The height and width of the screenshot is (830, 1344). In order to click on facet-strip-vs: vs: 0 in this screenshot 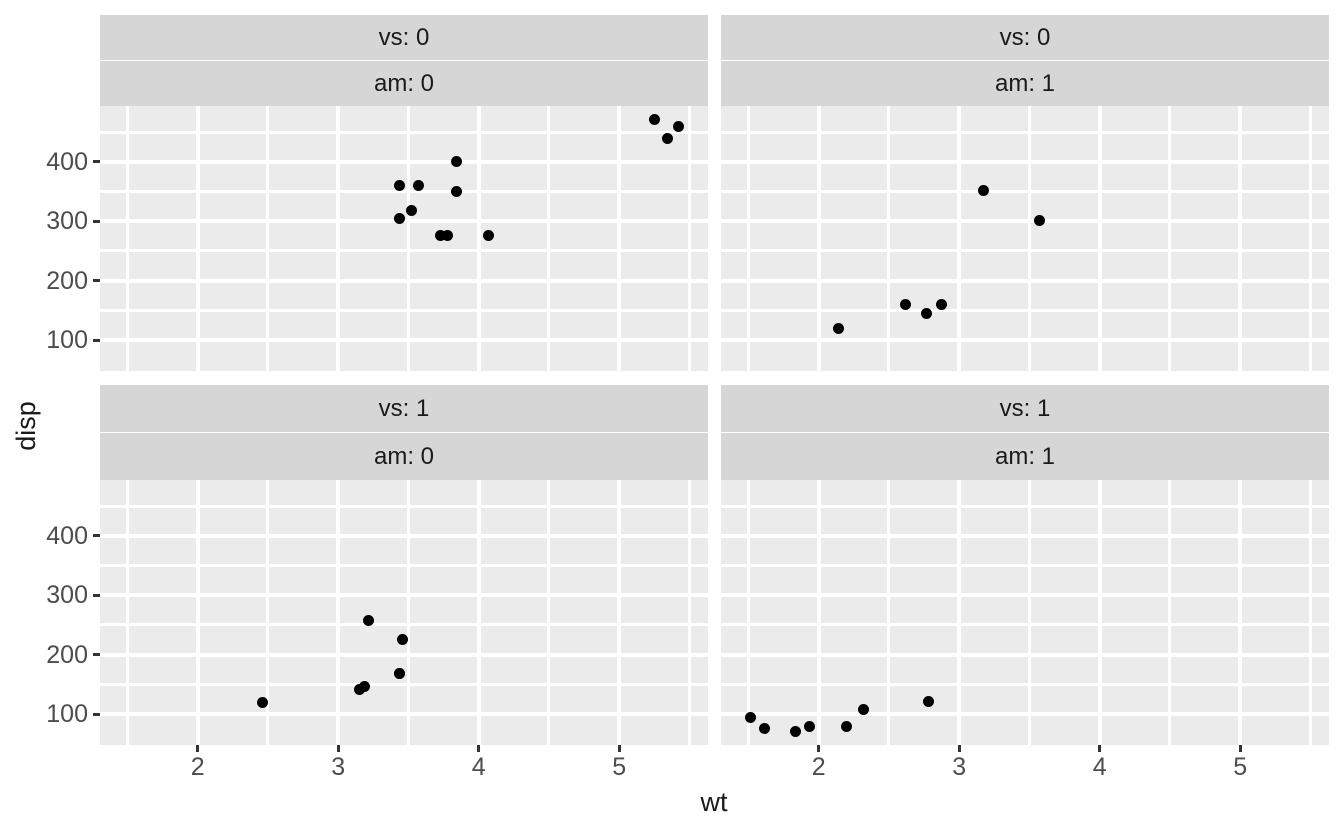, I will do `click(1025, 37)`.